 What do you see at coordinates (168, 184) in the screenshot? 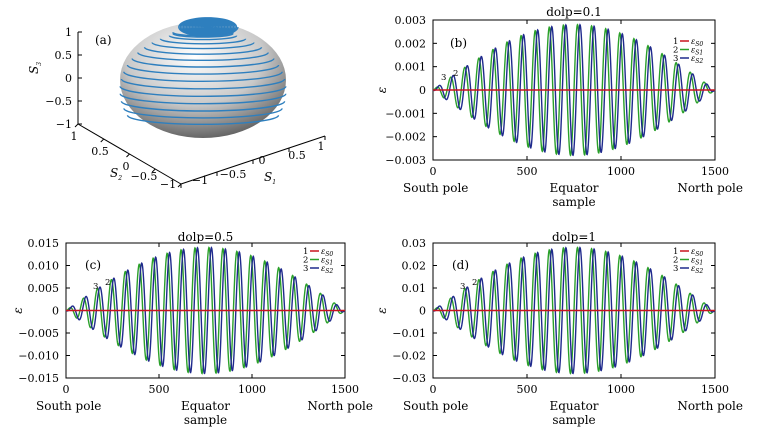
I see `y-tick-label: −1` at bounding box center [168, 184].